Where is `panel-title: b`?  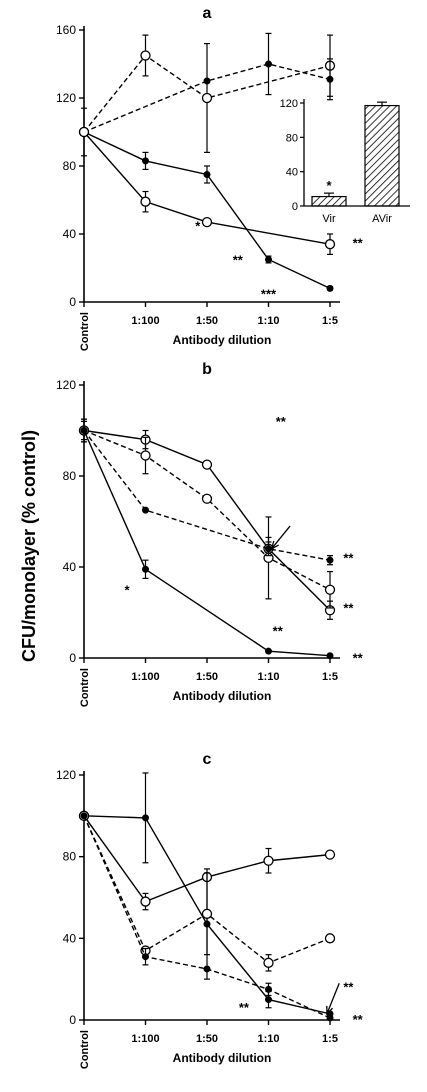
panel-title: b is located at coordinates (207, 369).